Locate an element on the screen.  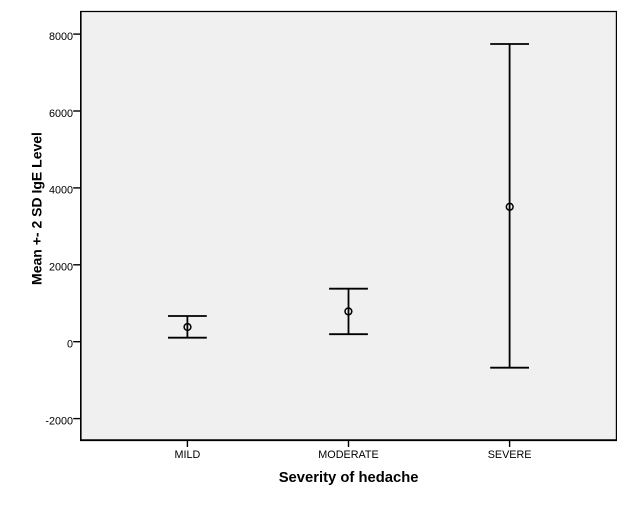
svg-text: -2000 is located at coordinates (59, 421).